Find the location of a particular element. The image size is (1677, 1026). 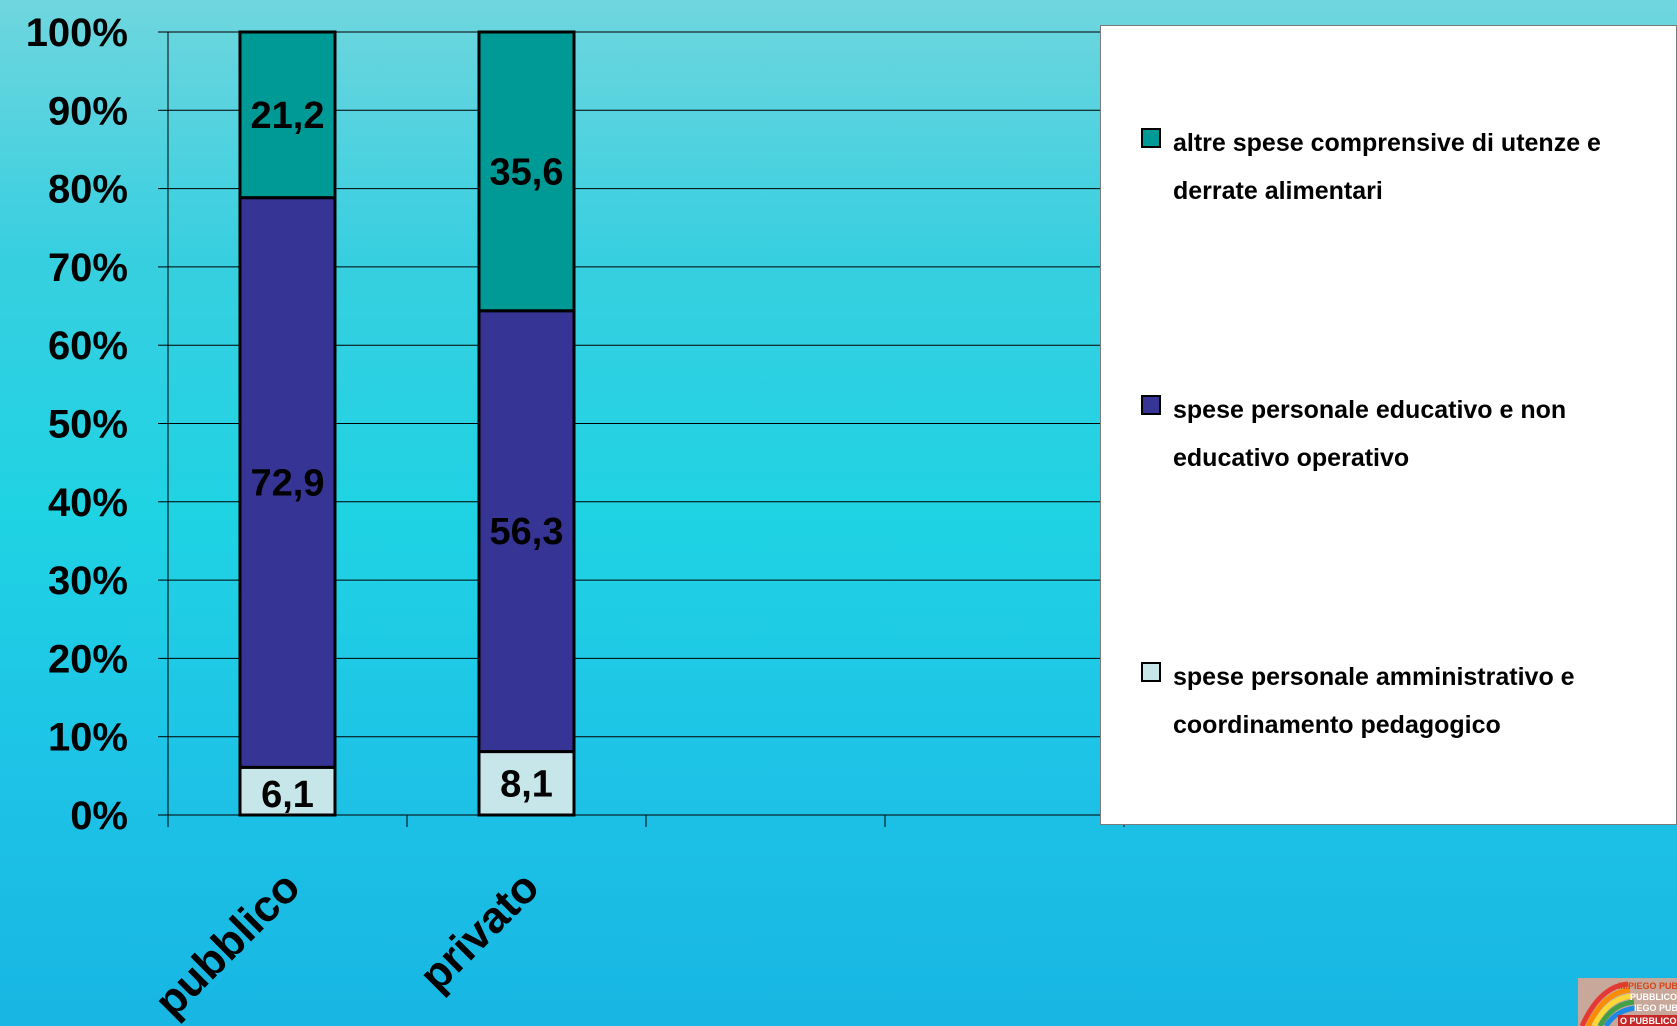

y-tick-label: 90% is located at coordinates (88, 111).